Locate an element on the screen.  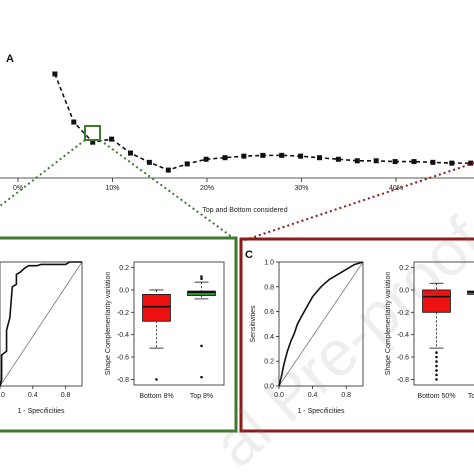
panel-b-roc-plot-frame is located at coordinates (41, 324).